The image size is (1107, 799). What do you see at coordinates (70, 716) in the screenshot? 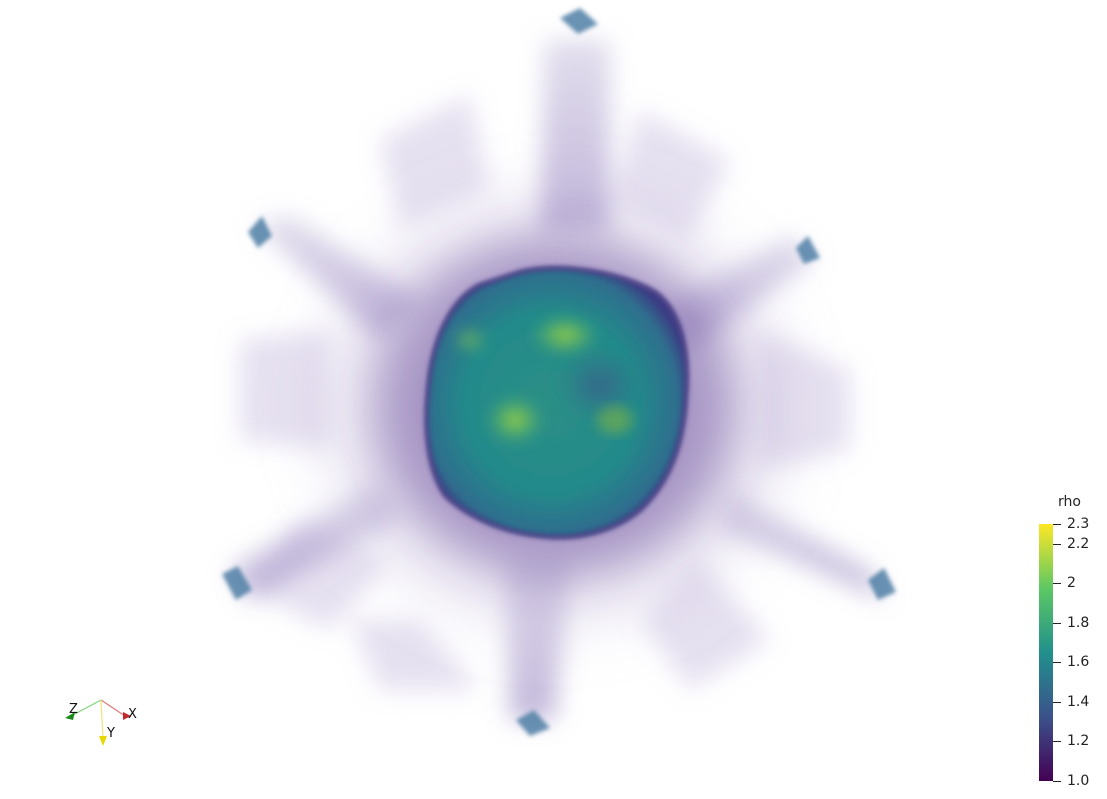
I see `z-axis-cone` at bounding box center [70, 716].